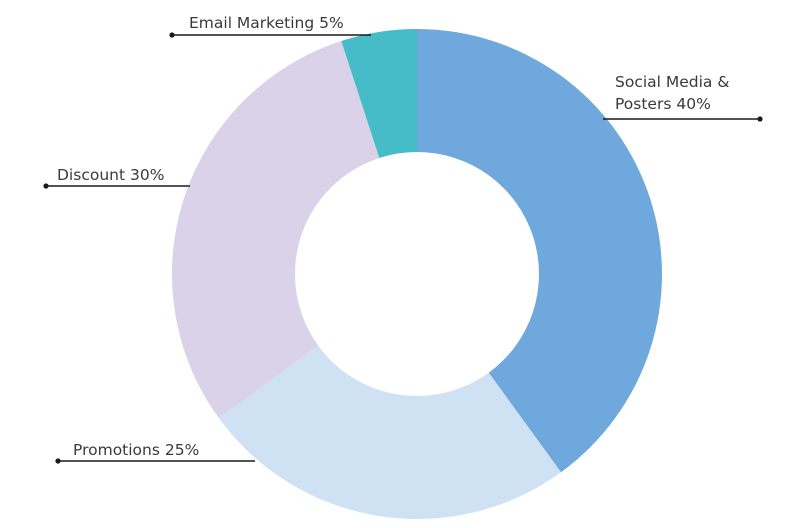 The image size is (798, 528). Describe the element at coordinates (110, 175) in the screenshot. I see `slice-label-discount-30pct: Discount 30%` at that location.